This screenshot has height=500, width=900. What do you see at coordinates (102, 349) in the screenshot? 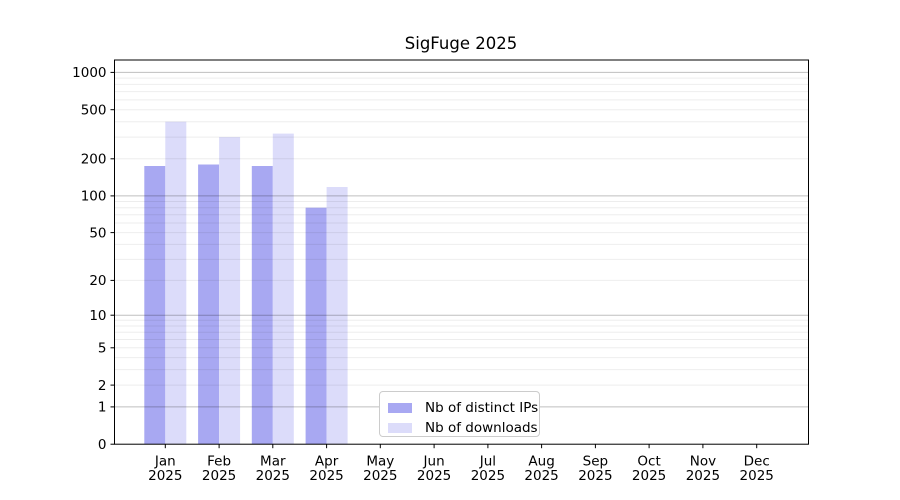
I see `y-tick-label: 5` at bounding box center [102, 349].